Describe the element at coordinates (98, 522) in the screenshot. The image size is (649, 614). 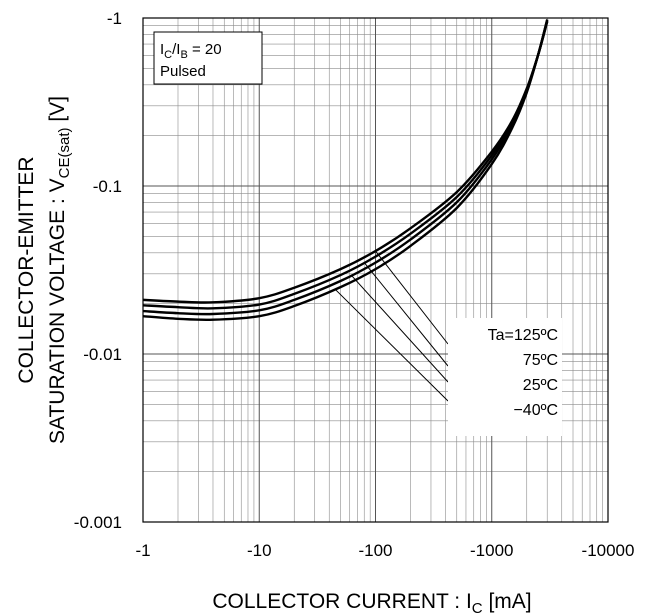
I see `y-tick-label: -0.001` at that location.